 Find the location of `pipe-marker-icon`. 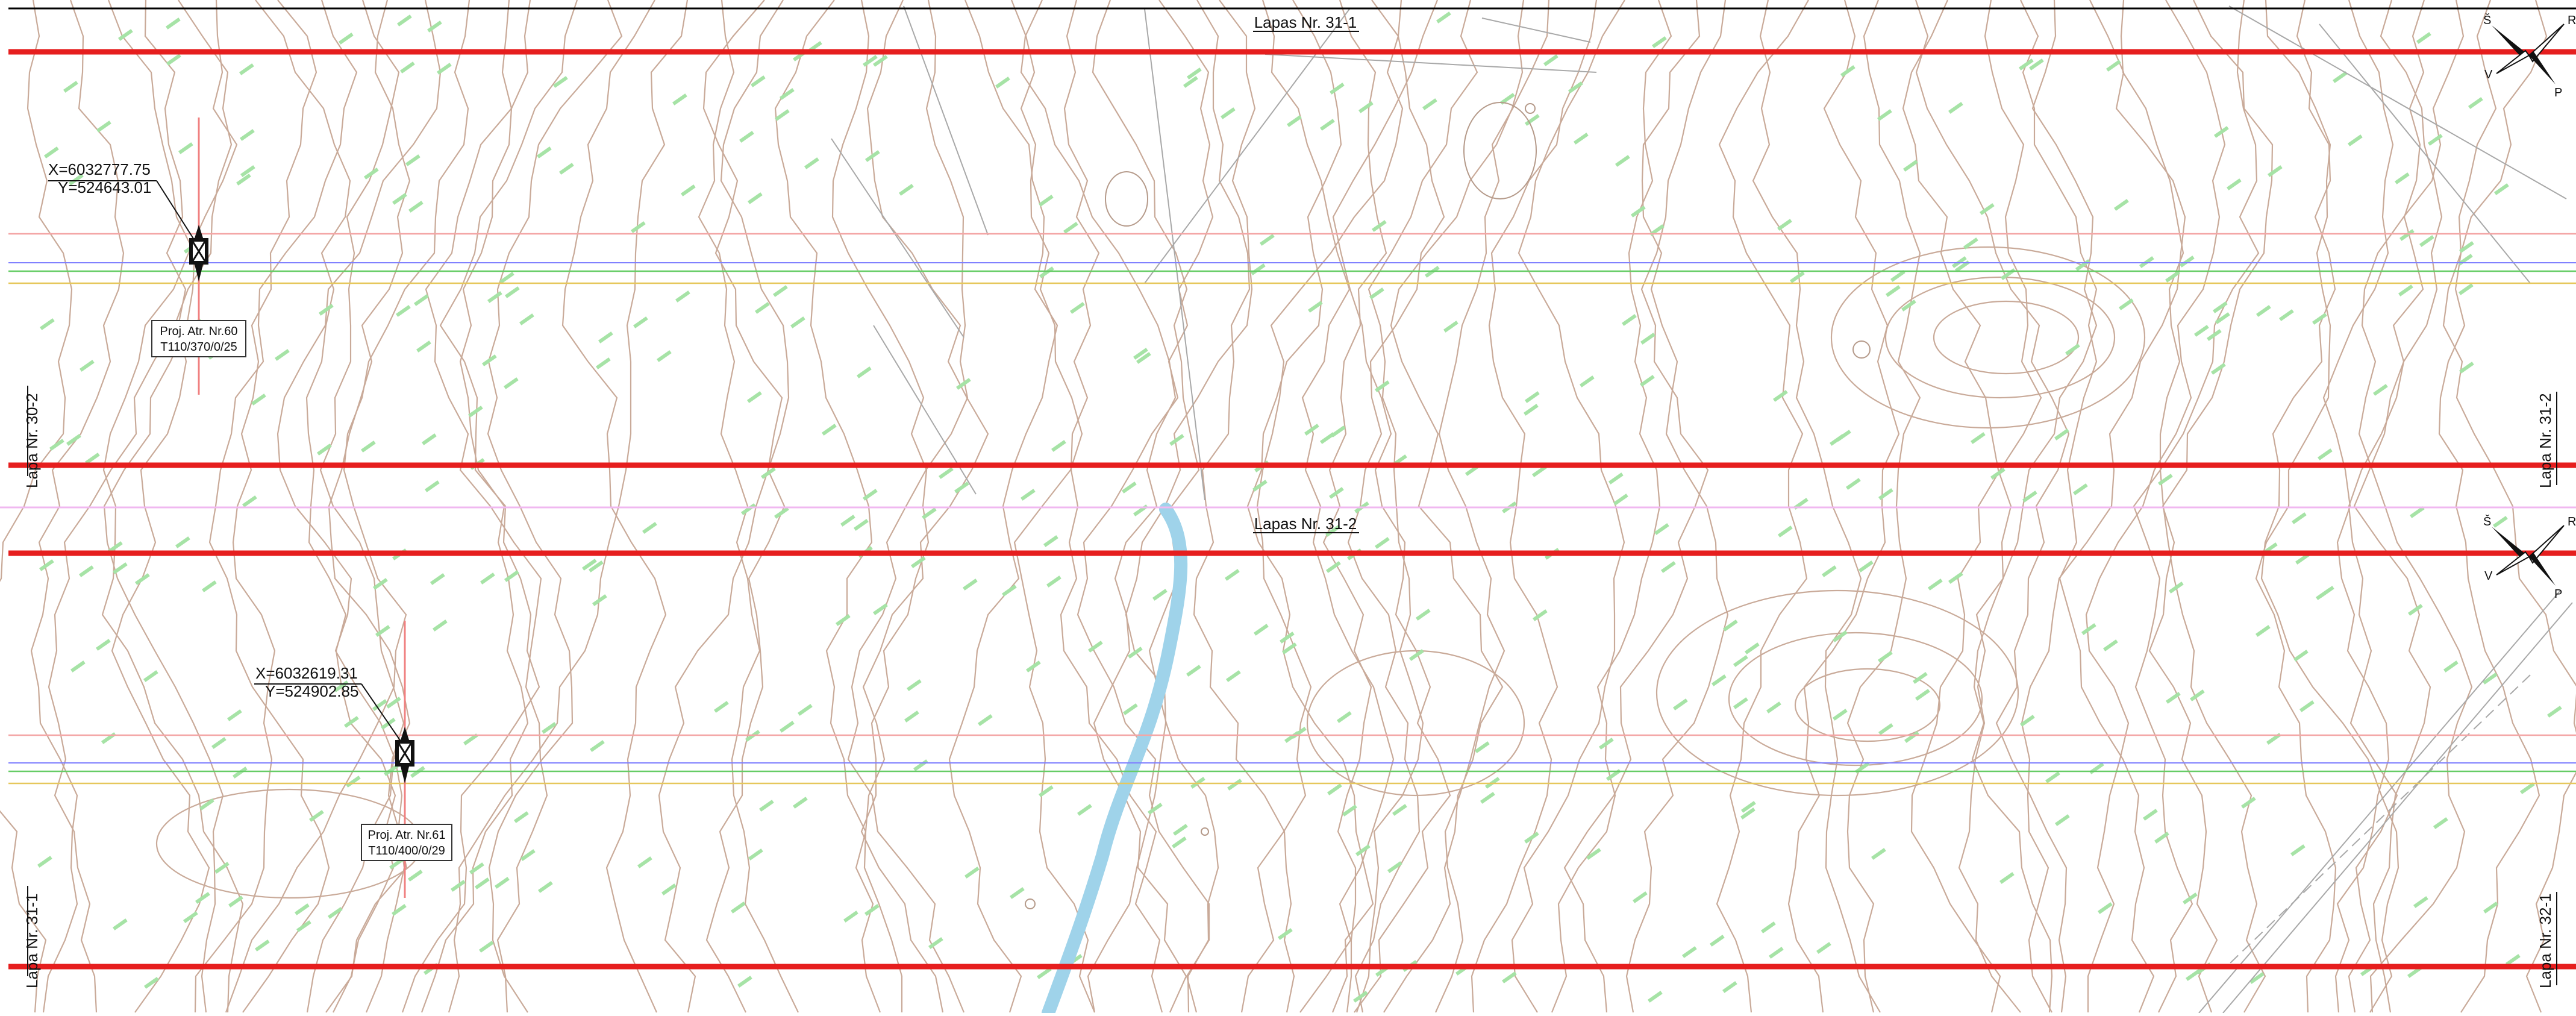

pipe-marker-icon is located at coordinates (199, 253).